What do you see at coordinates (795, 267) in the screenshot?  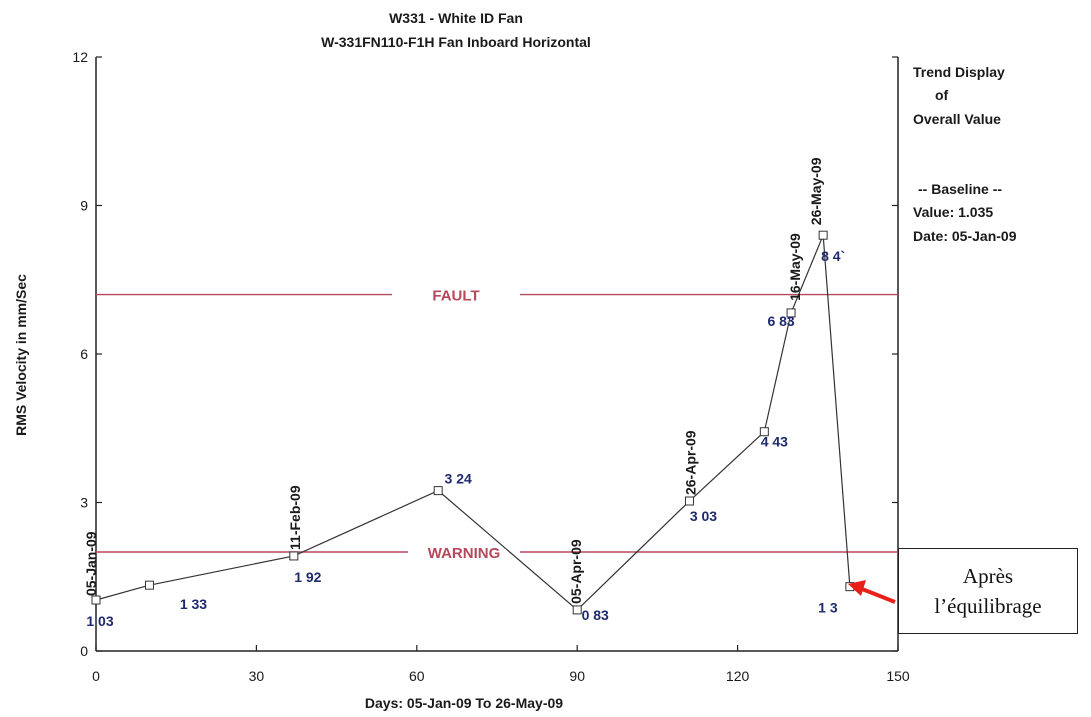 I see `date-label: 16-May-09` at bounding box center [795, 267].